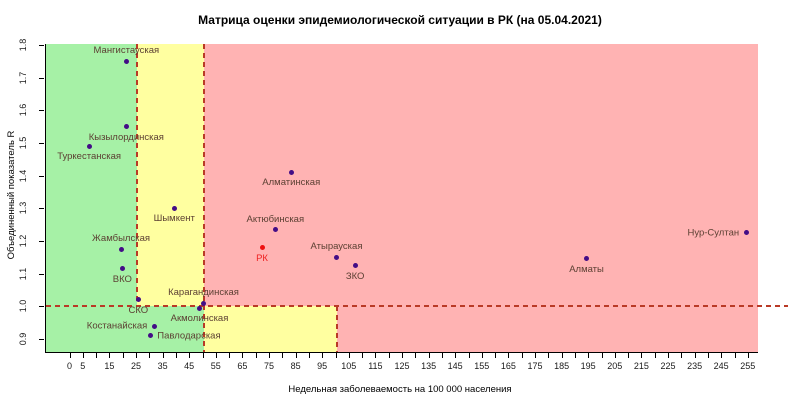  What do you see at coordinates (174, 208) in the screenshot?
I see `data-point-Шымкент` at bounding box center [174, 208].